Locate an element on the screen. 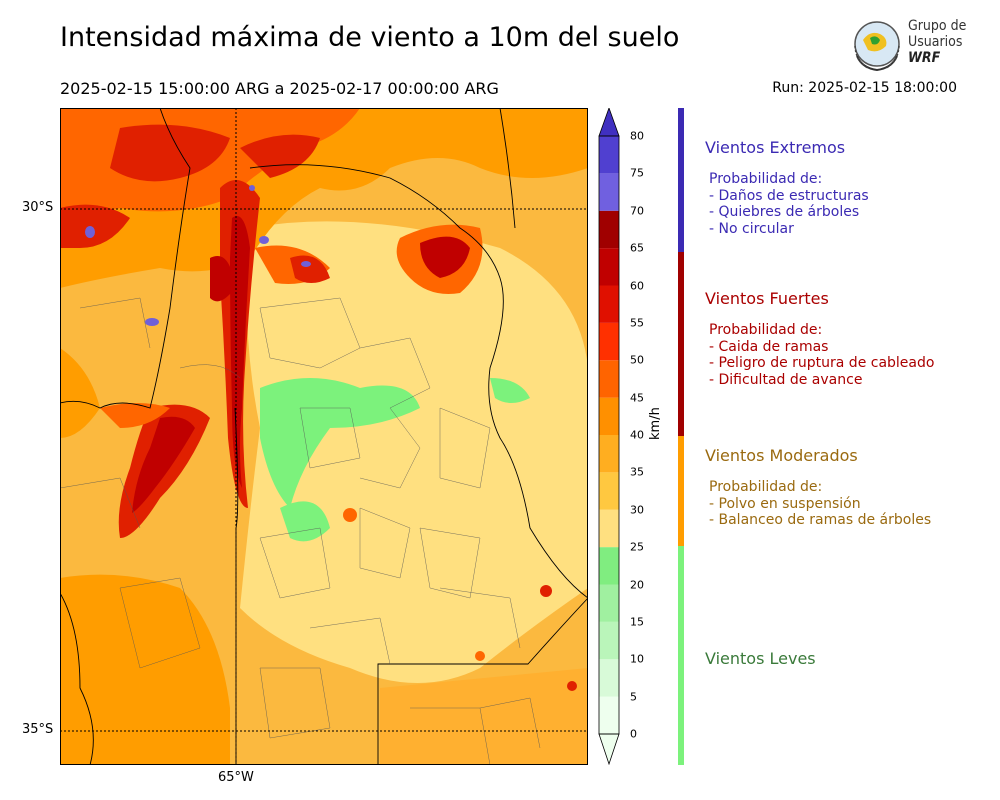 The height and width of the screenshot is (800, 1000). run-time: Run: 2025-02-15 18:00:00 is located at coordinates (864, 88).